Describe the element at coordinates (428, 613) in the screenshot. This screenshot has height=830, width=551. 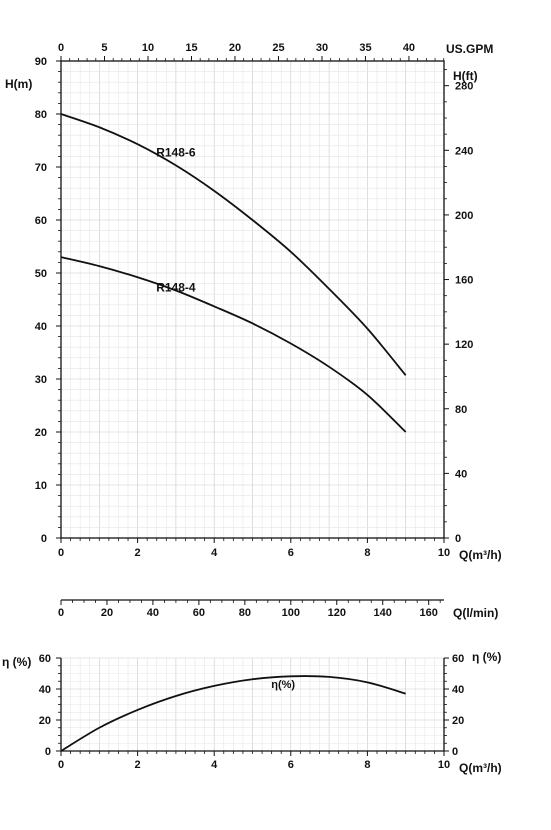
I see `lpm-tick-label: 160` at that location.